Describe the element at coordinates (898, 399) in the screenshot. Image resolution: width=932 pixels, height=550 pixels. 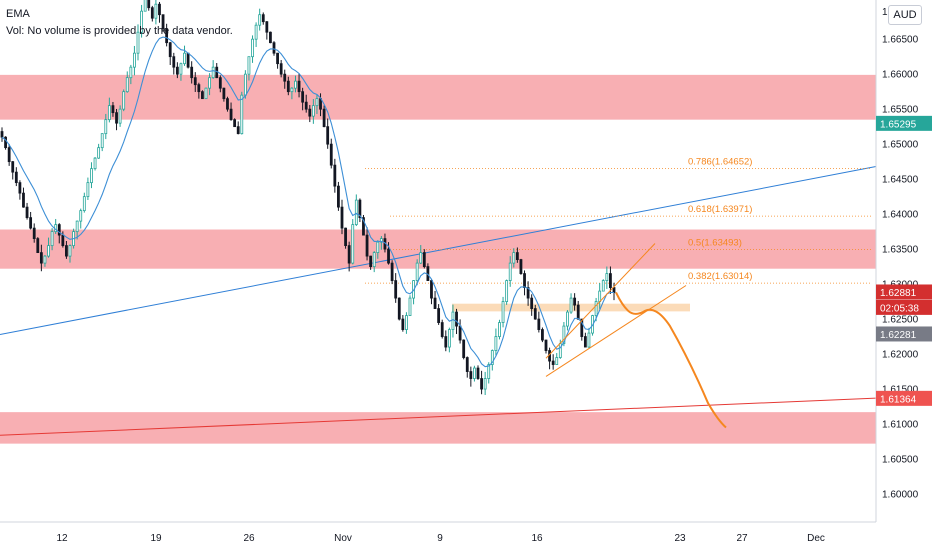
I see `price-badge-label: 1.61364` at that location.